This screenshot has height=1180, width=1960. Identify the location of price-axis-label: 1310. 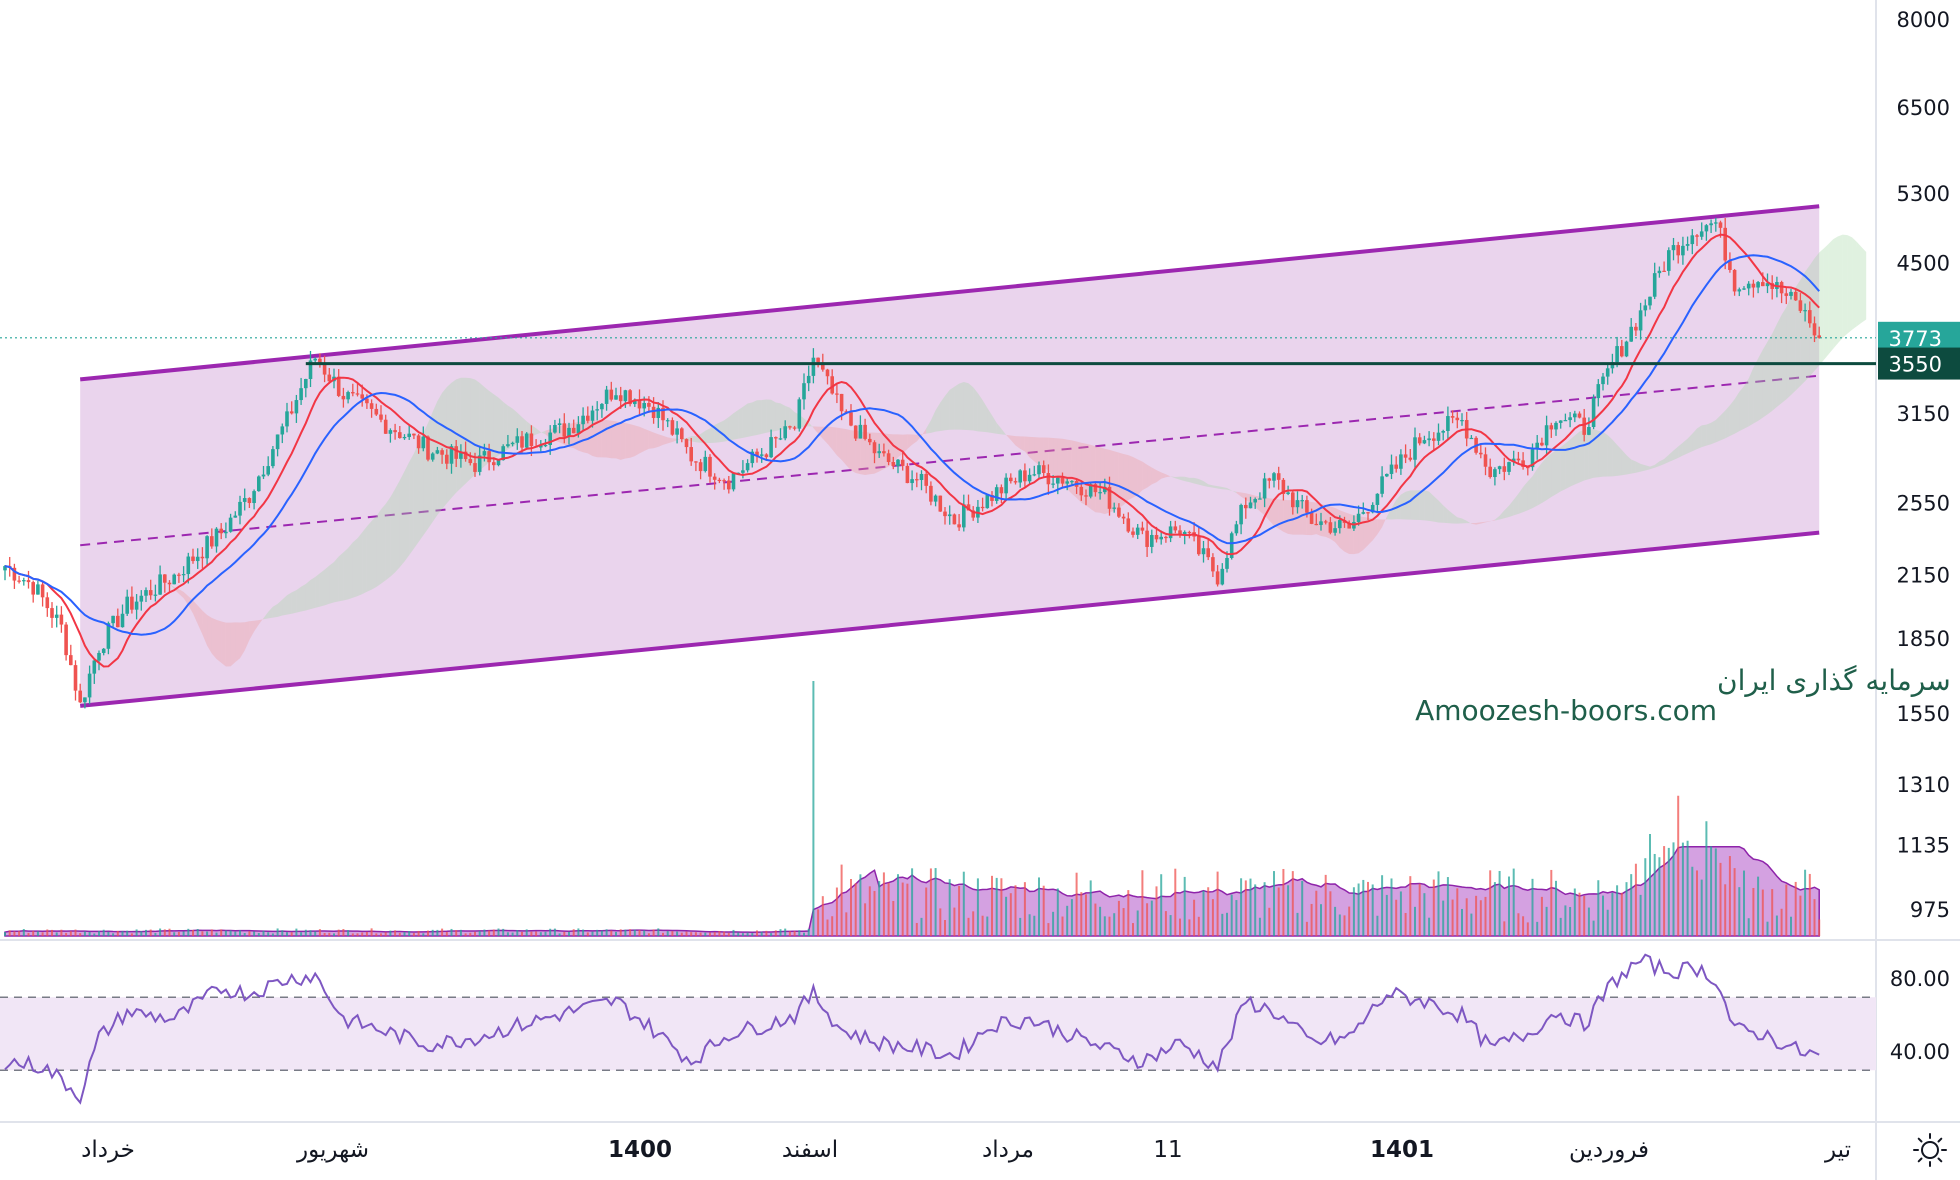
(1923, 785).